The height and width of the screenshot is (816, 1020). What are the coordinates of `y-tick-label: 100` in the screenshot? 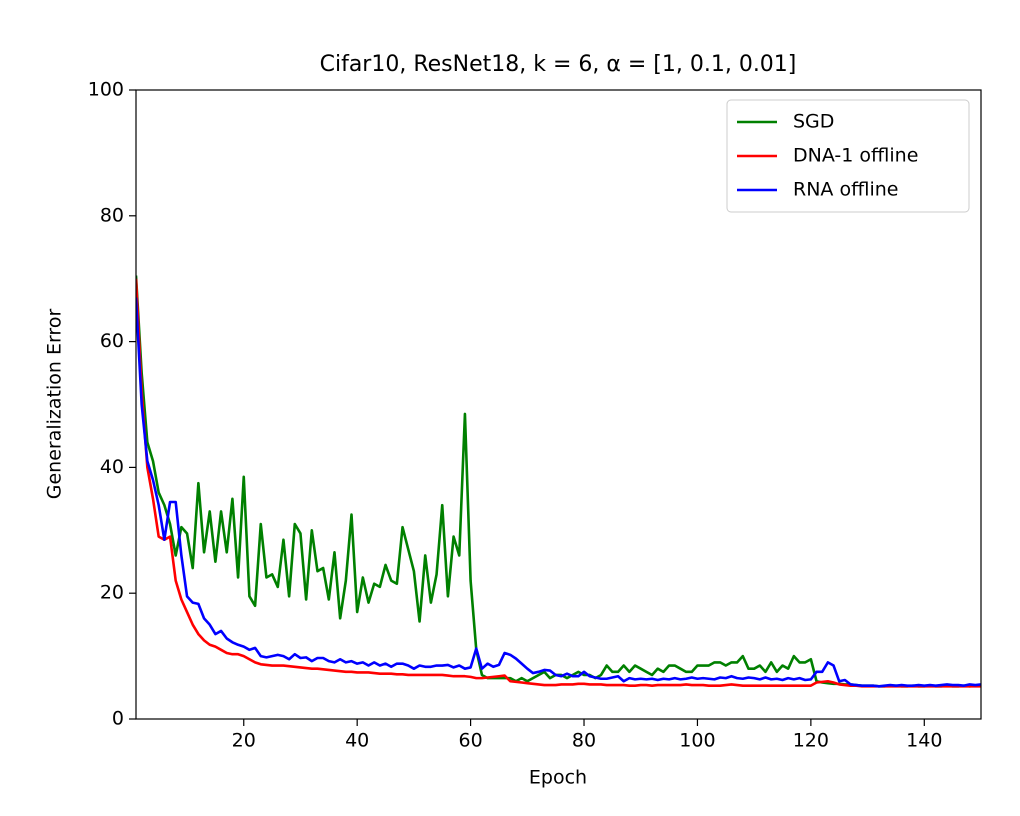 It's located at (106, 90).